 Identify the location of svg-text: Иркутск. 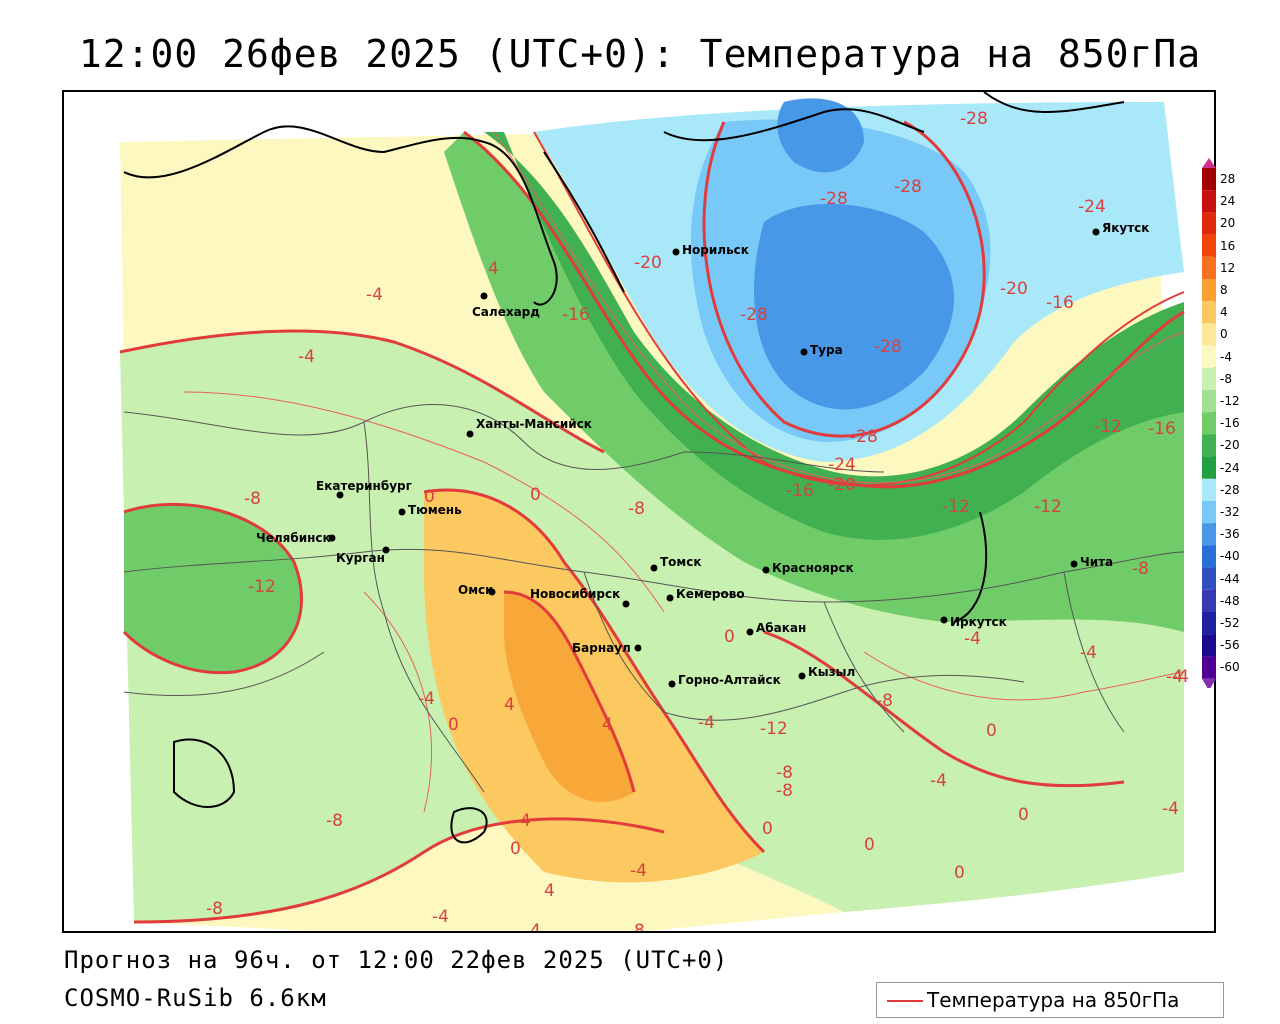
(978, 622).